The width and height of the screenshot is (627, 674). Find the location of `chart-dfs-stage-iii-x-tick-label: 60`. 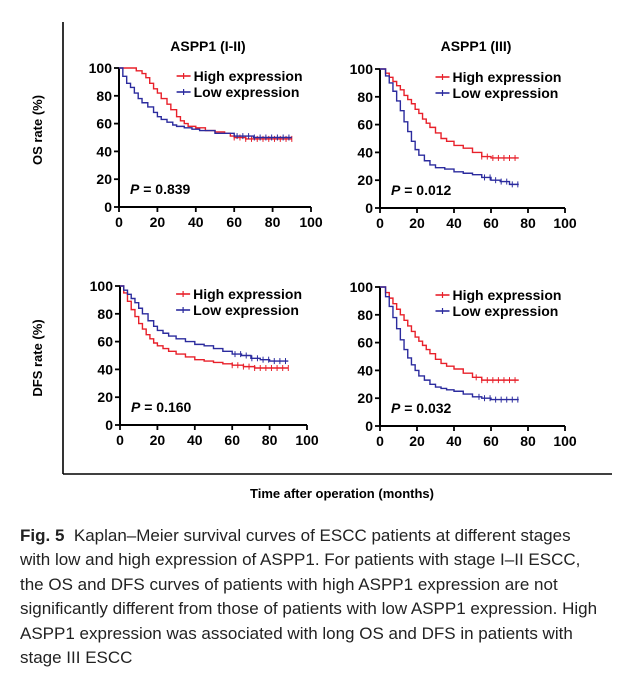

chart-dfs-stage-iii-x-tick-label: 60 is located at coordinates (491, 441).